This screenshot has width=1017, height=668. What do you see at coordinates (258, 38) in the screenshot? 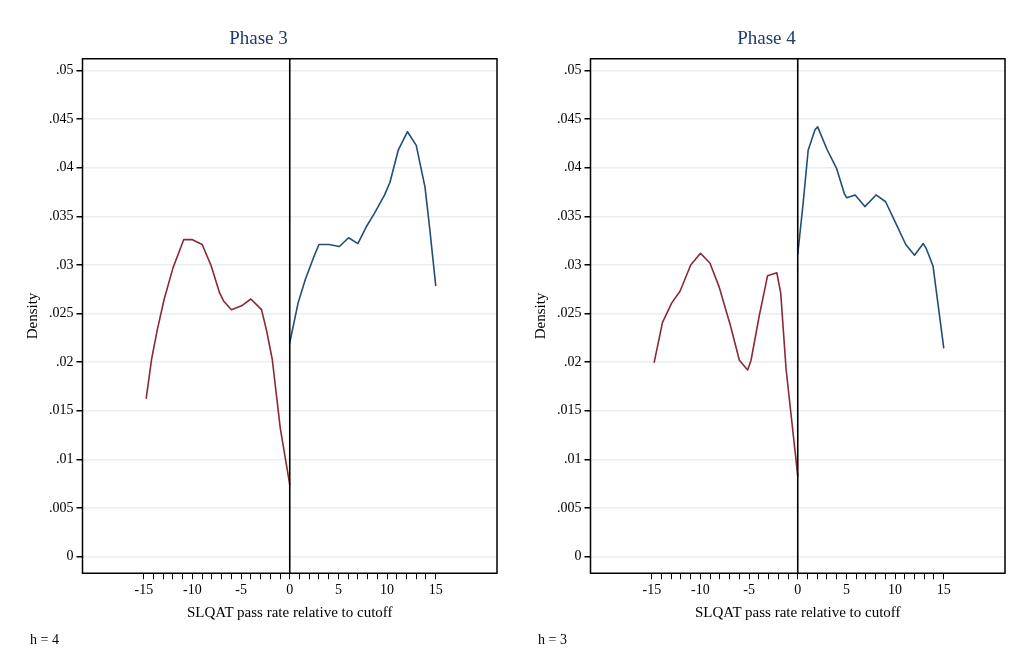
I see `chart-title: Phase 3` at bounding box center [258, 38].